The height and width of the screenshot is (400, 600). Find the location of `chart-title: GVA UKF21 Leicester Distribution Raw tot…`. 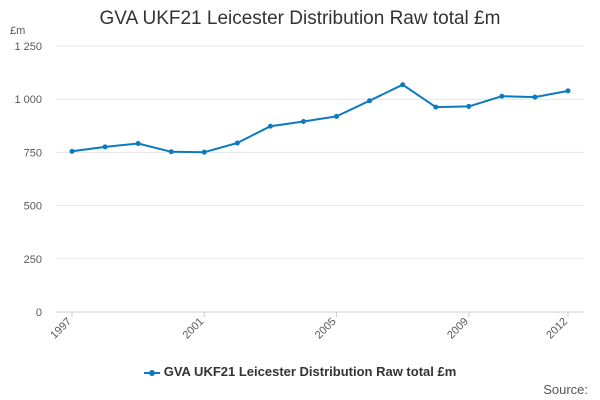

chart-title: GVA UKF21 Leicester Distribution Raw tot… is located at coordinates (300, 18).